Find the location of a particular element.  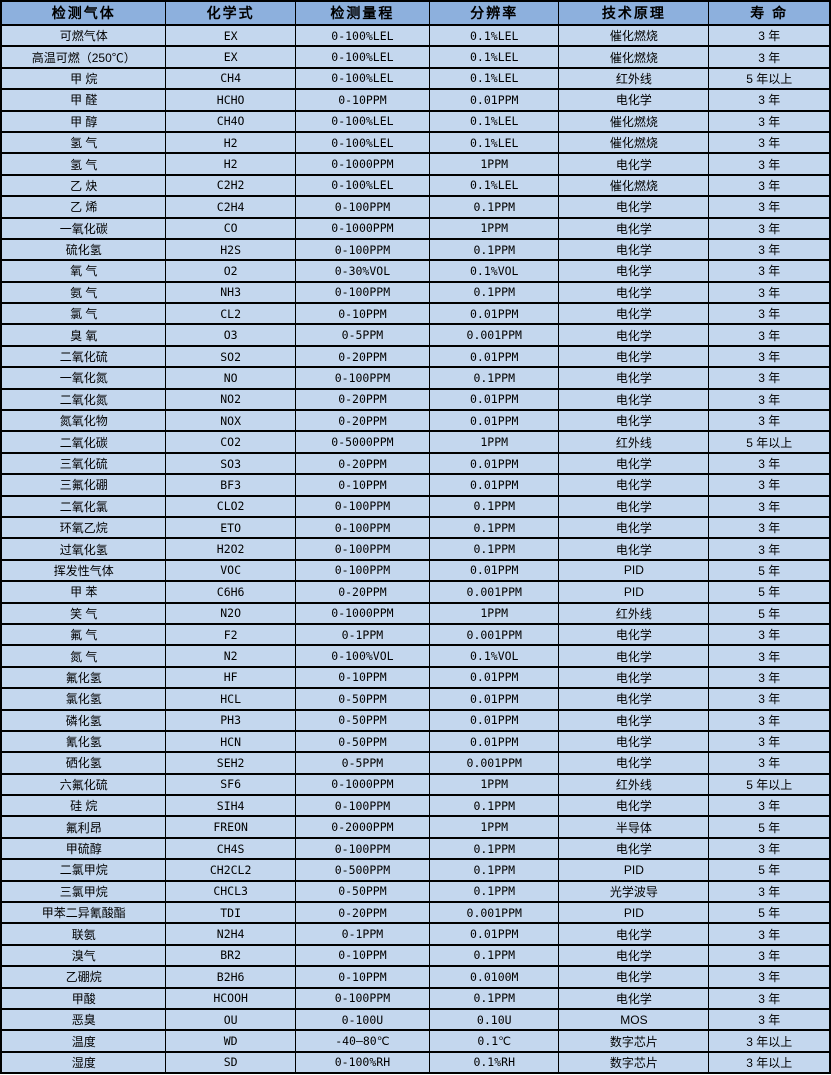

table-row: 氰化氢 HCN 0-50PPM 0.01PPM 电化学 3 年 is located at coordinates (415, 741).